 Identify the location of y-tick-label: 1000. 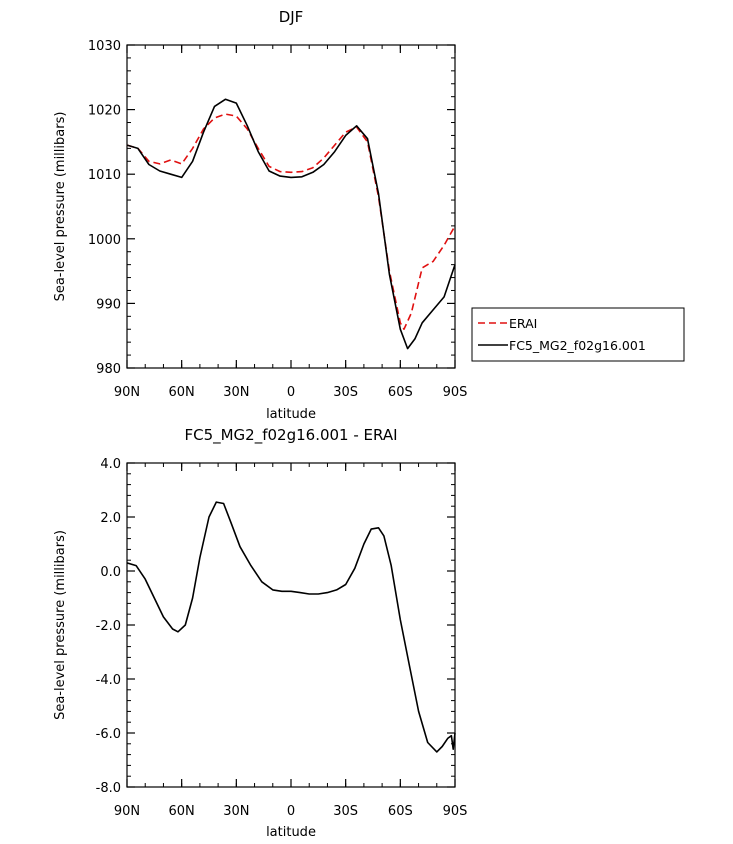
(104, 240).